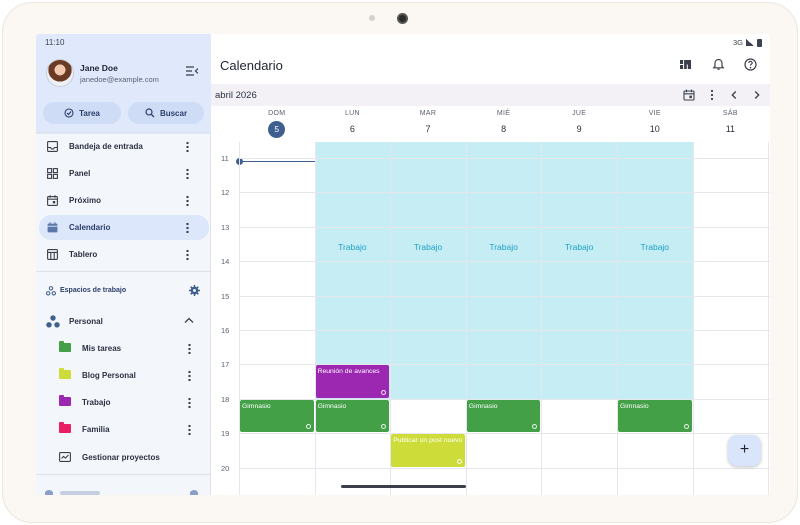 This screenshot has height=525, width=800. Describe the element at coordinates (353, 129) in the screenshot. I see `day-number: 6` at that location.